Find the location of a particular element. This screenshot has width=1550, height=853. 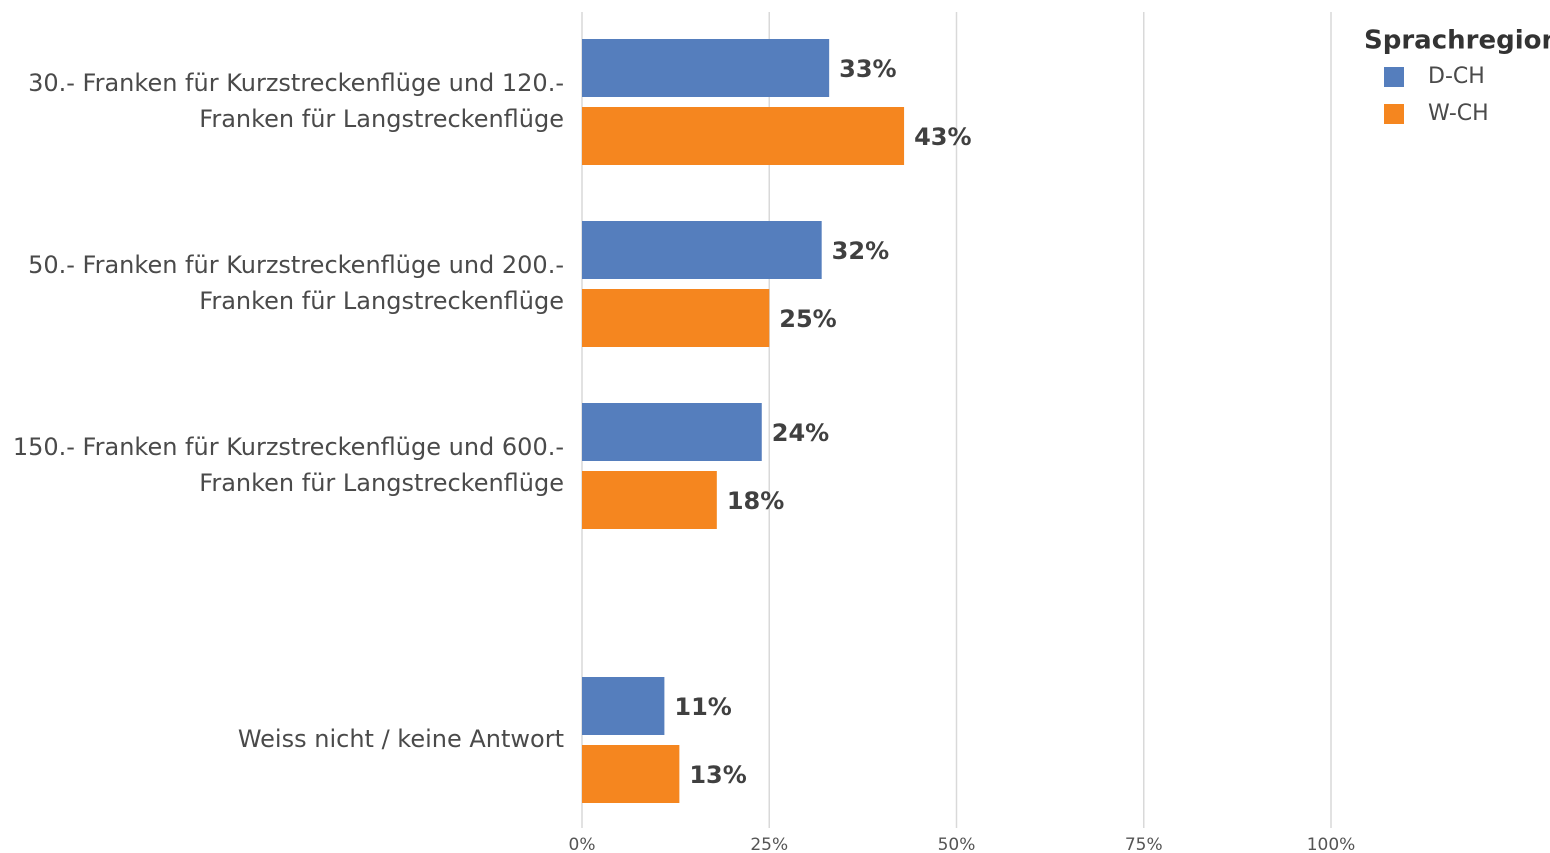

value-label: 13% is located at coordinates (717, 775).